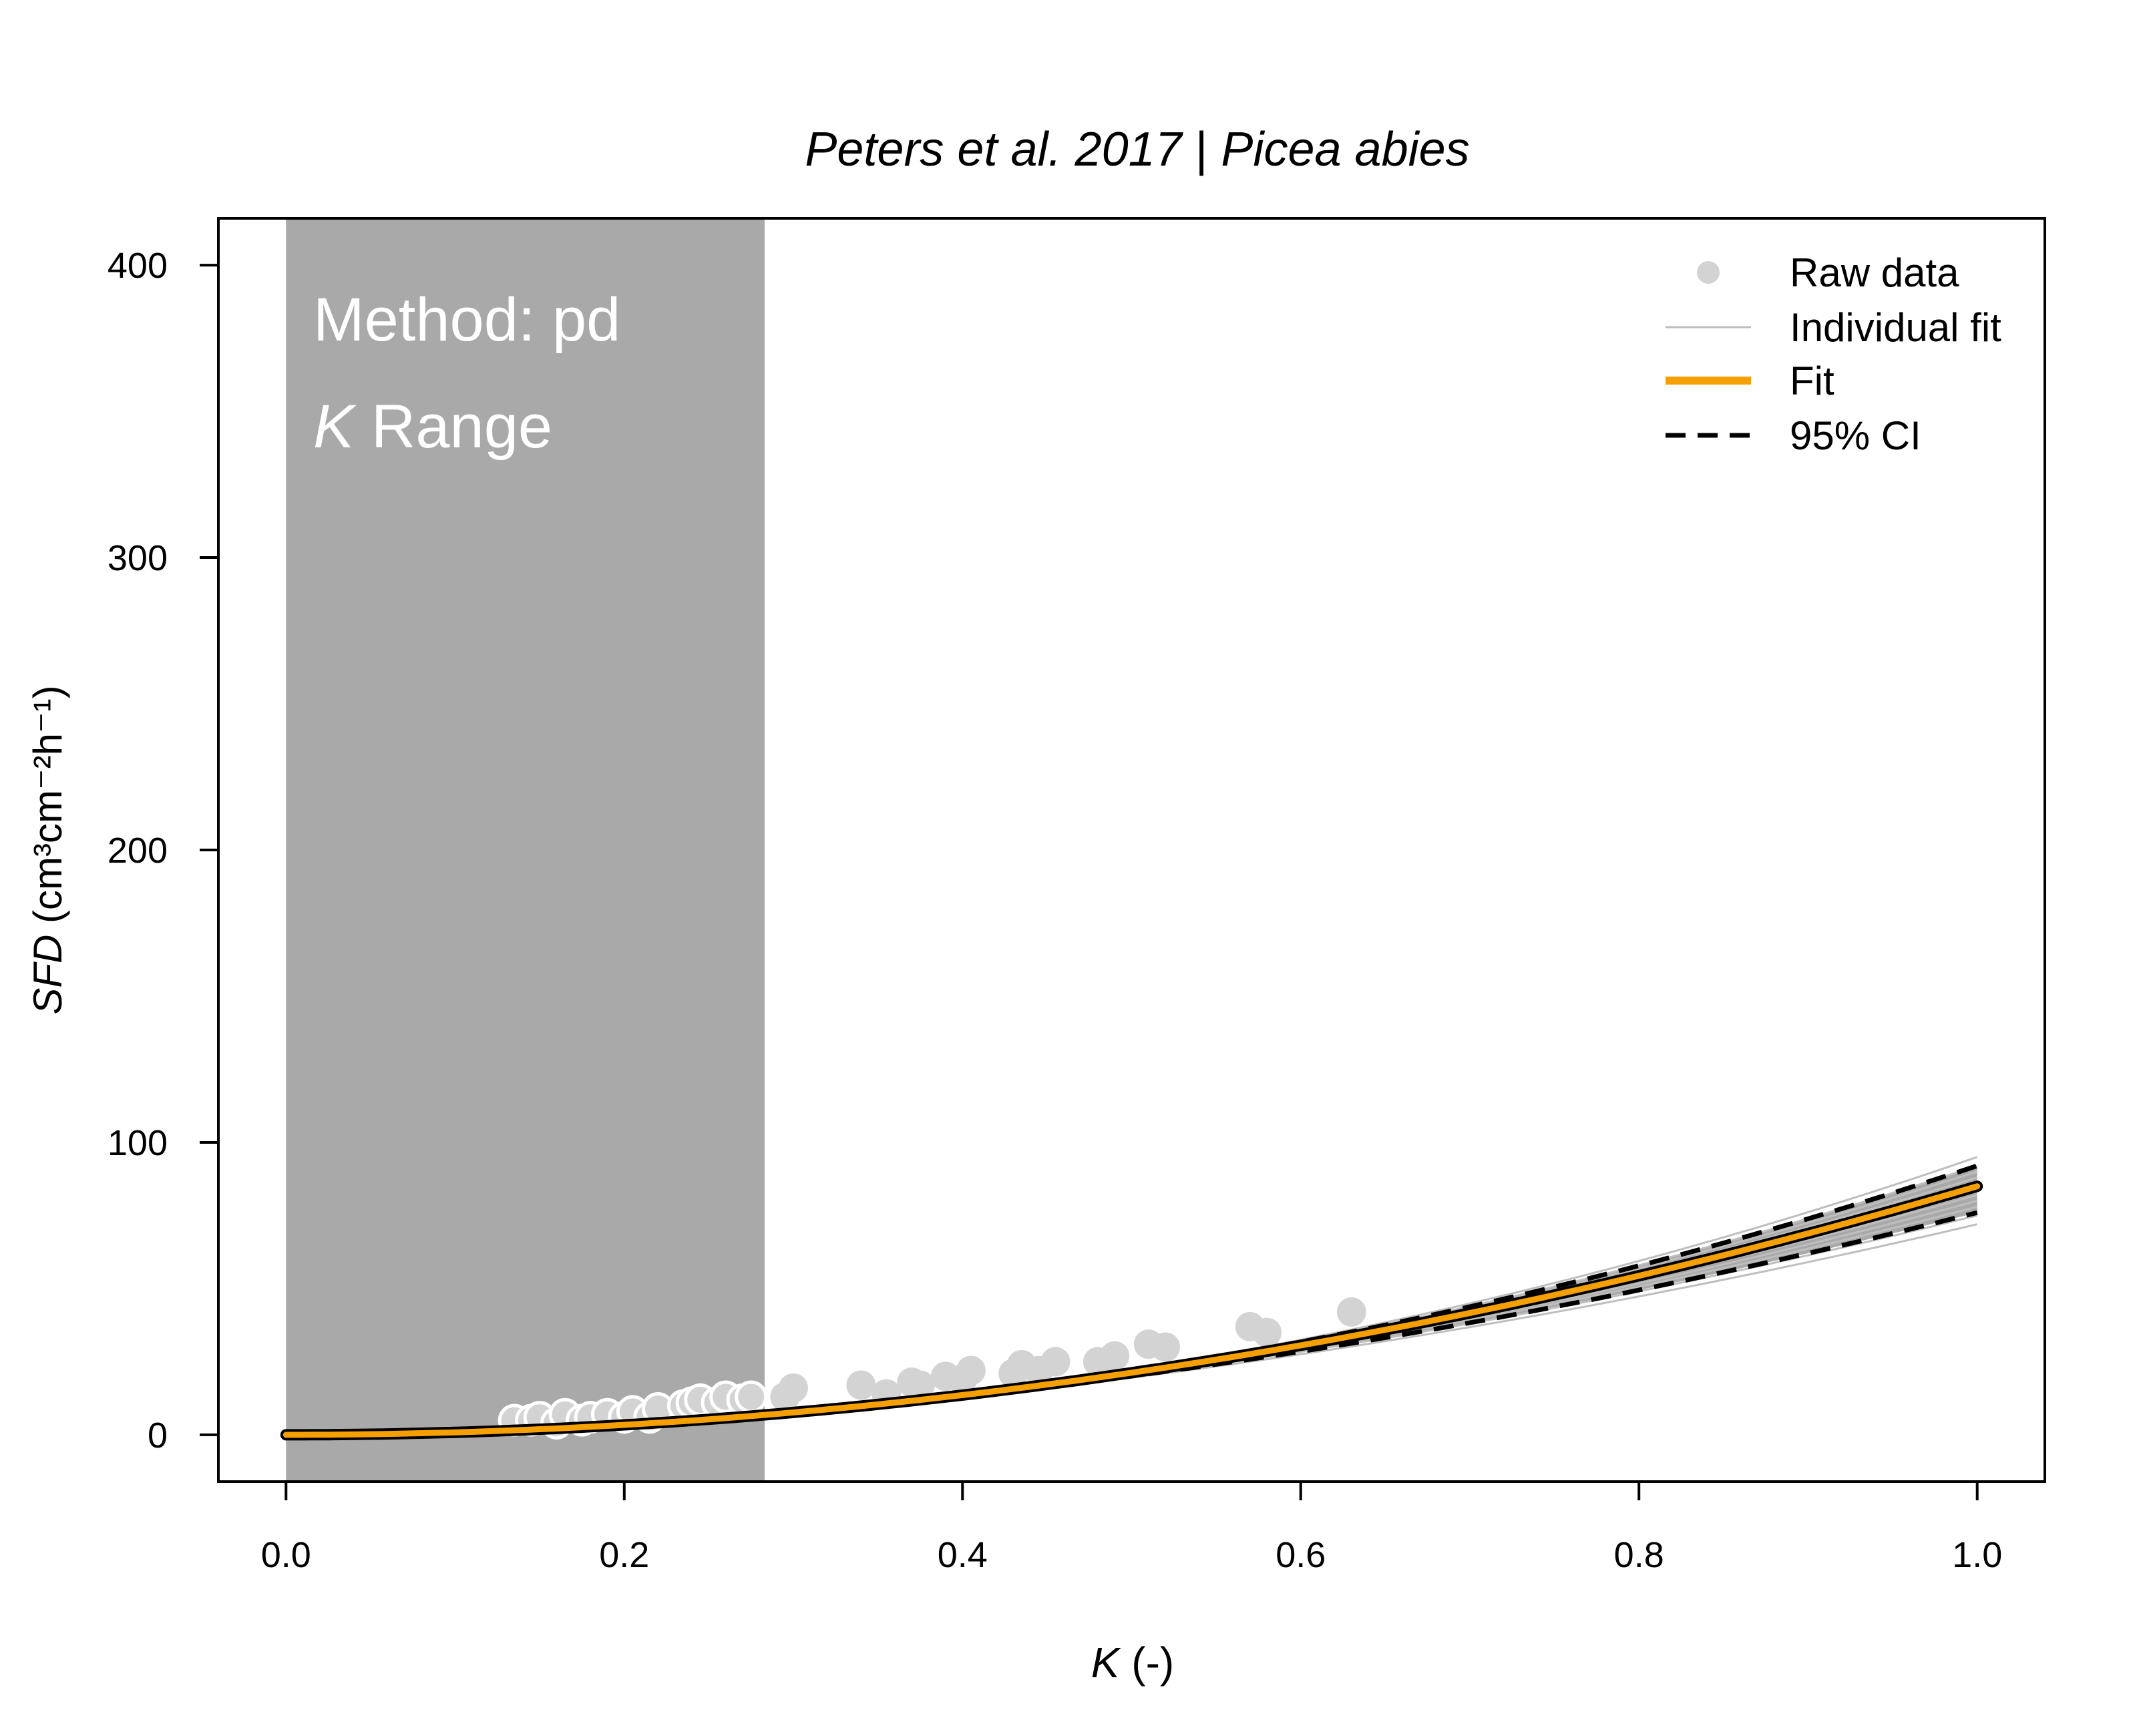 The height and width of the screenshot is (1736, 2137). I want to click on x-tick-label: 0.6, so click(1301, 1555).